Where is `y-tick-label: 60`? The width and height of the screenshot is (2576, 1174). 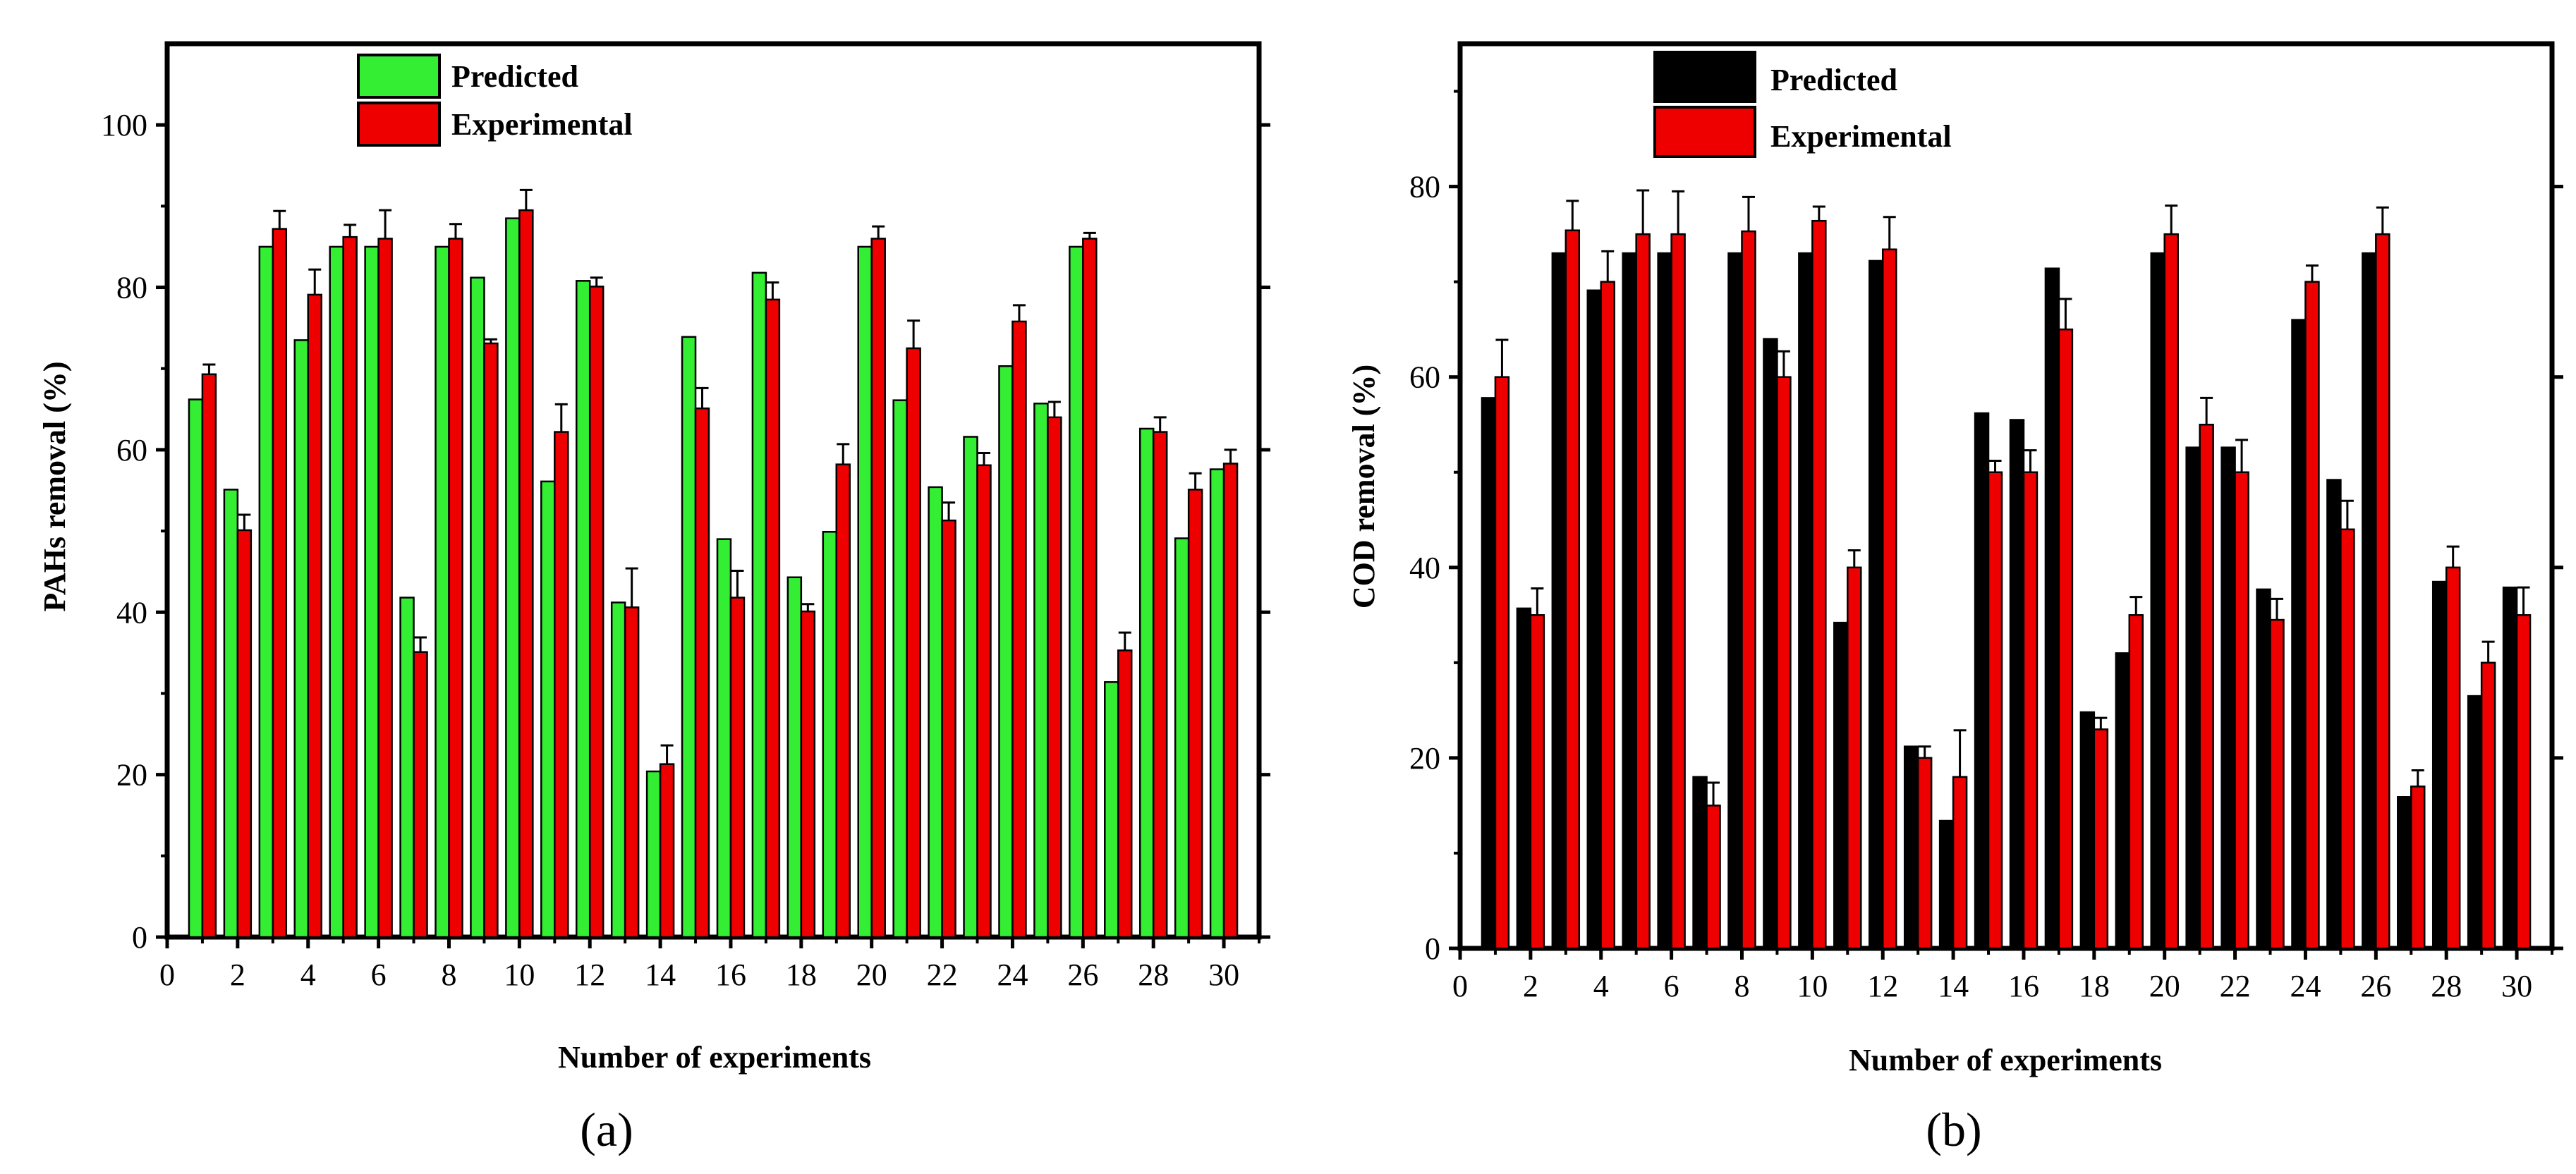 y-tick-label: 60 is located at coordinates (1424, 377).